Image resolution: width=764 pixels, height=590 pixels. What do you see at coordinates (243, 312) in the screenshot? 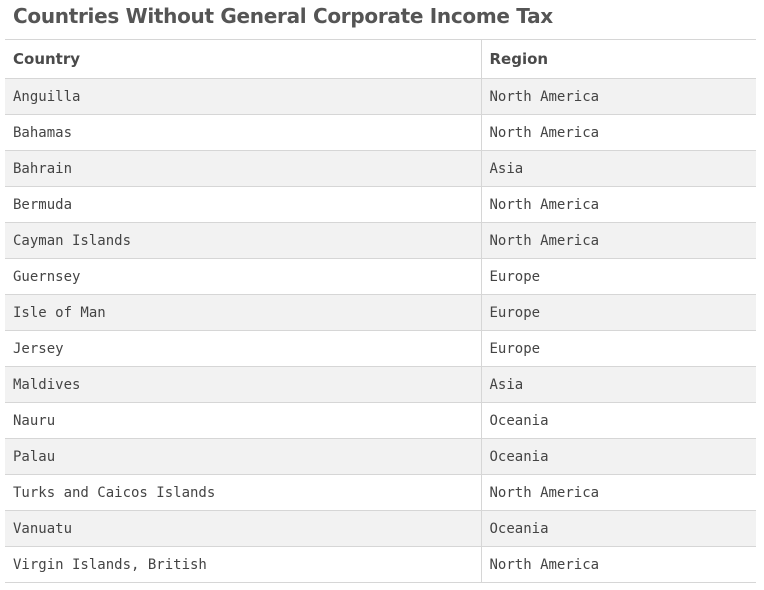
I see `country-cell: Isle of Man` at bounding box center [243, 312].